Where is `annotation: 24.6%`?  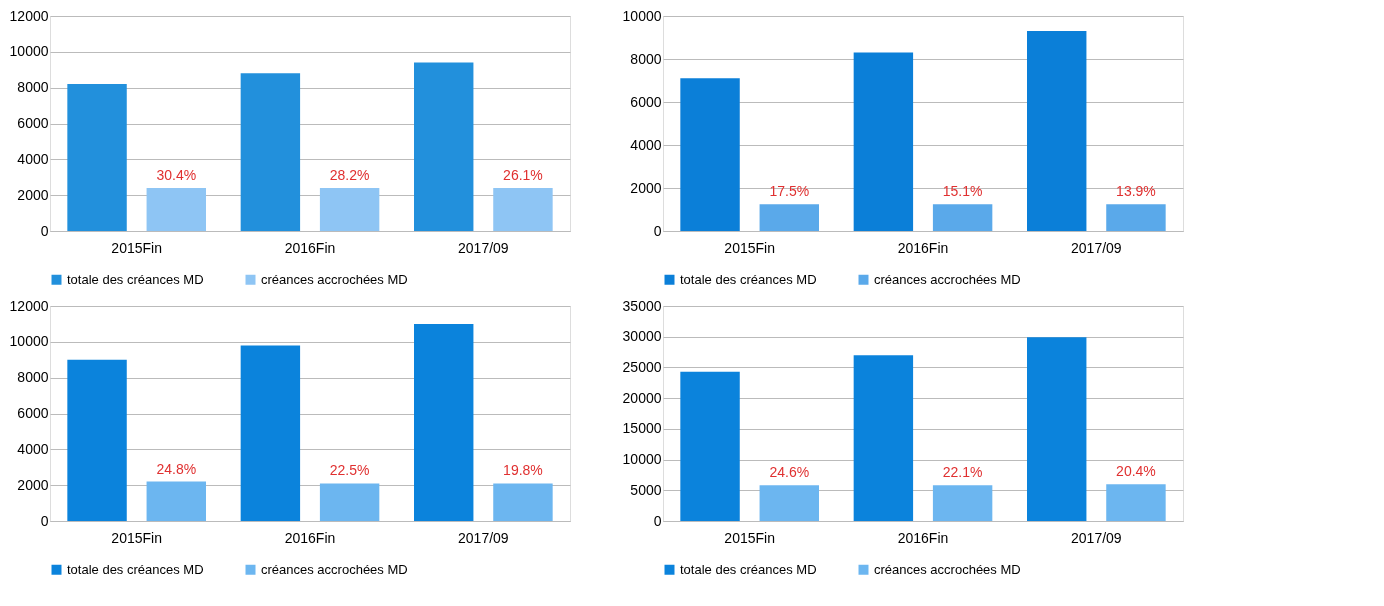 annotation: 24.6% is located at coordinates (789, 472).